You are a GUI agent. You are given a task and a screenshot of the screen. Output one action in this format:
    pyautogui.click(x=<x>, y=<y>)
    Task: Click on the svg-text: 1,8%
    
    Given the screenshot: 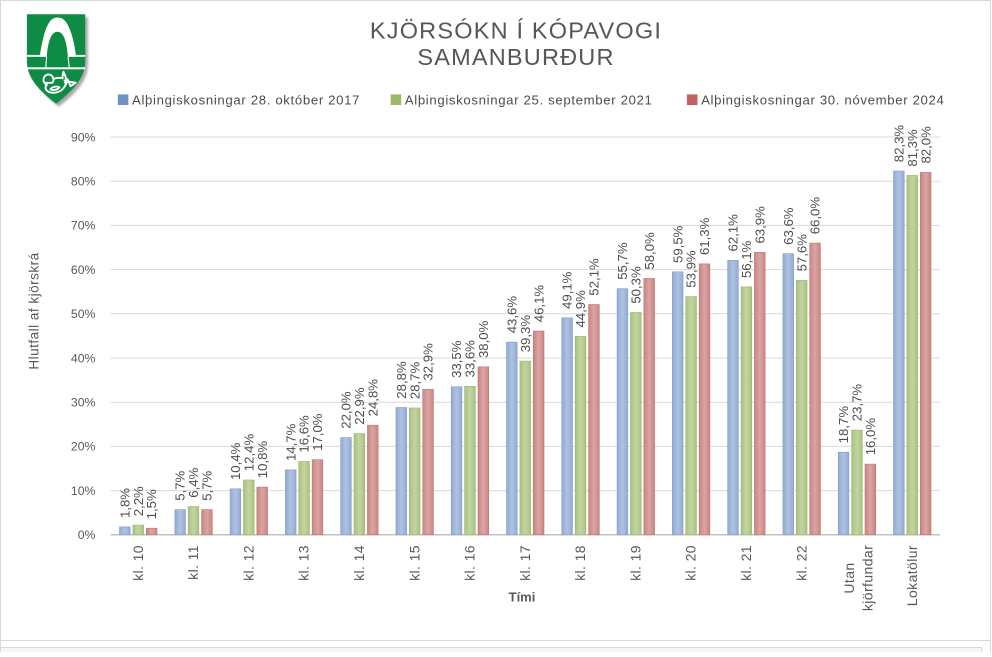 What is the action you would take?
    pyautogui.click(x=124, y=503)
    